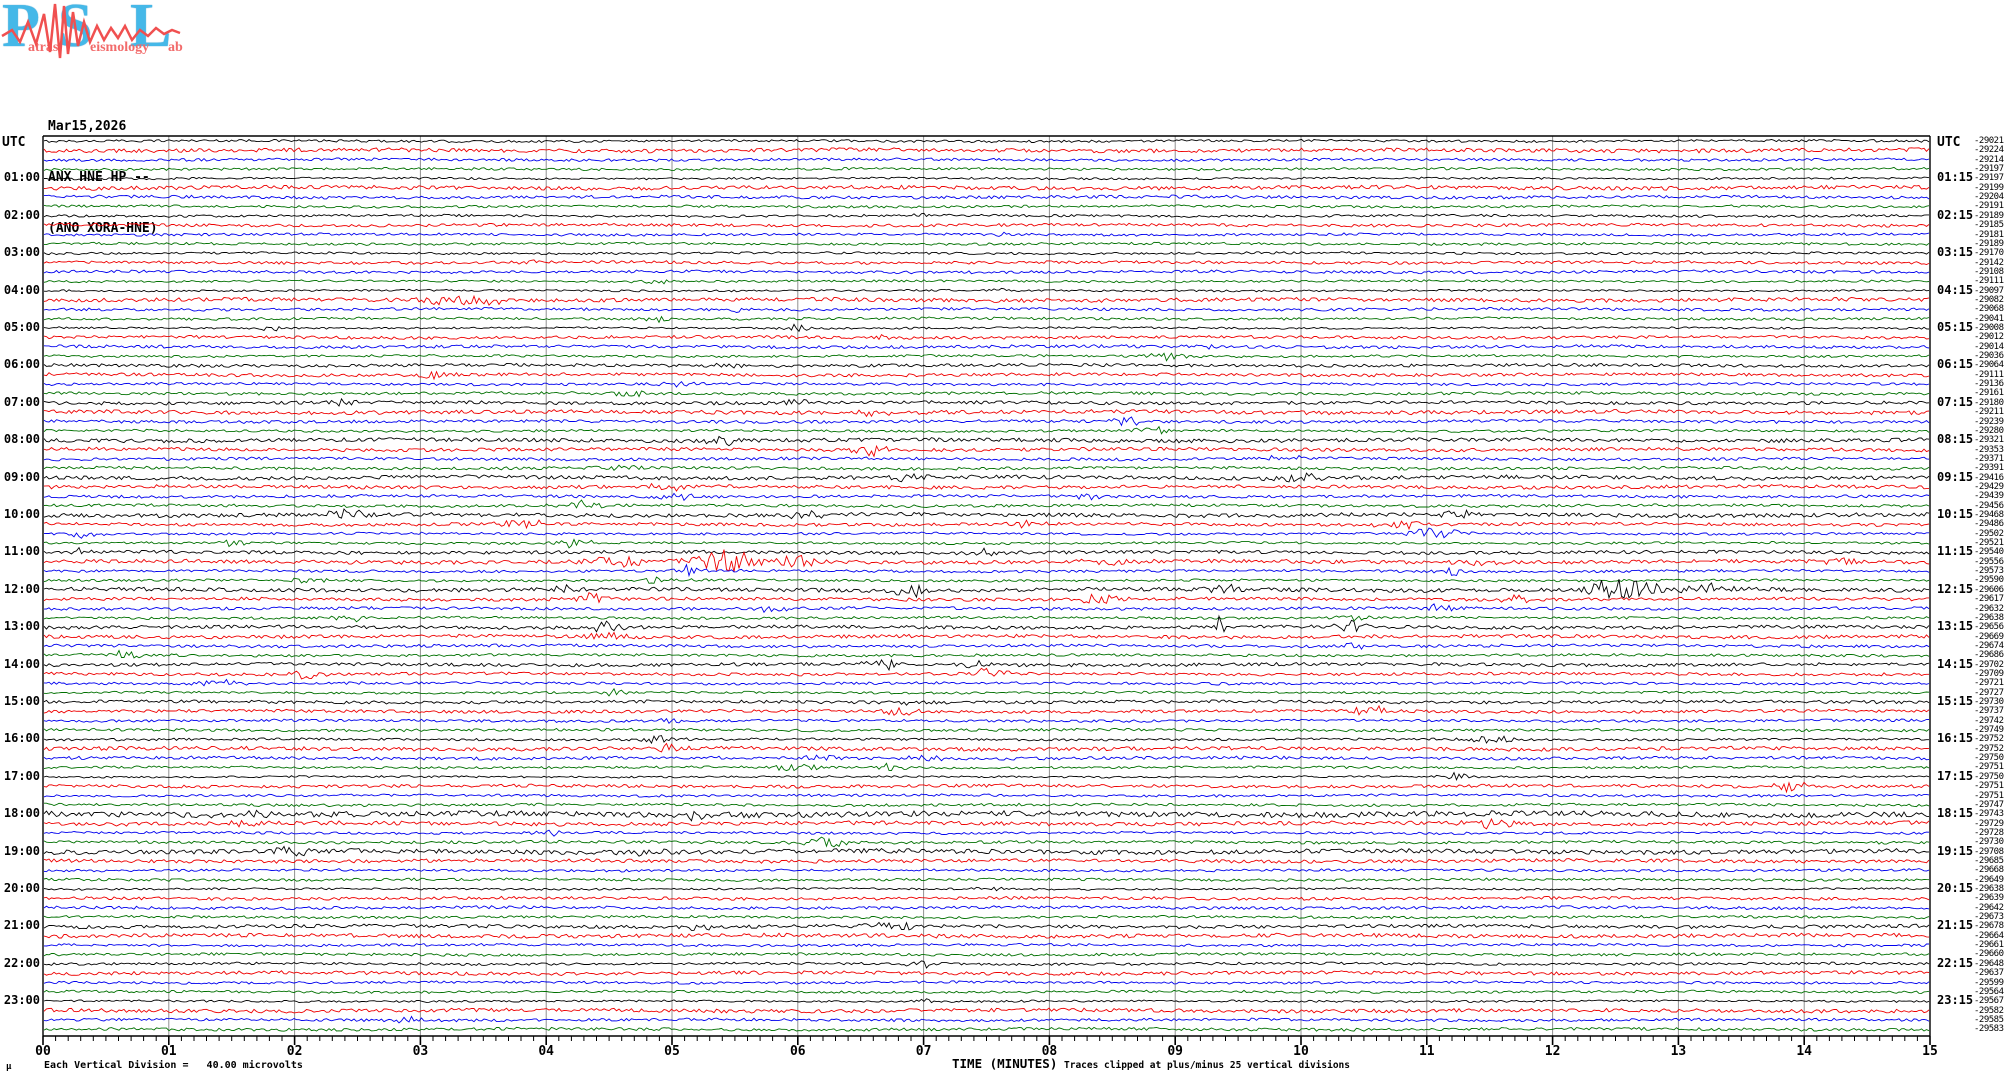  What do you see at coordinates (1989, 337) in the screenshot?
I see `trace-mean-value: -29012` at bounding box center [1989, 337].